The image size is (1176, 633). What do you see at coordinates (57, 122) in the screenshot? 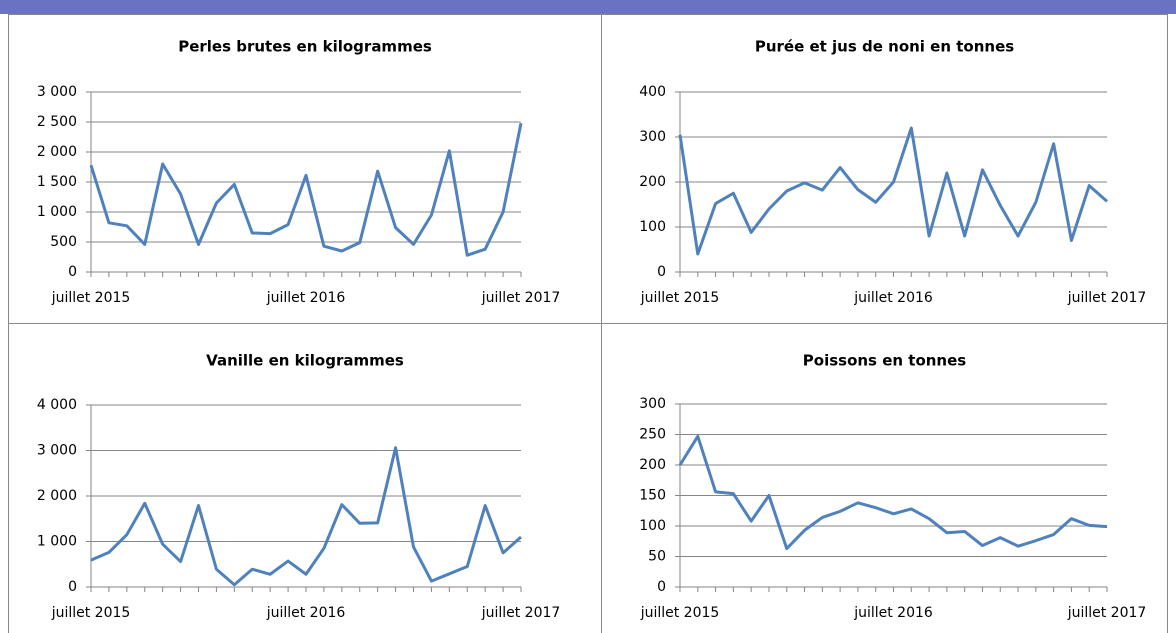
I see `y-tick-label: 2 500` at bounding box center [57, 122].